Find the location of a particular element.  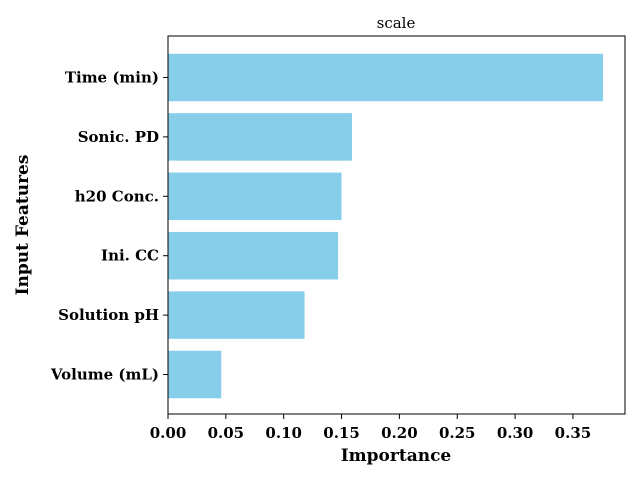

x-tick-label: 0.30 is located at coordinates (515, 433).